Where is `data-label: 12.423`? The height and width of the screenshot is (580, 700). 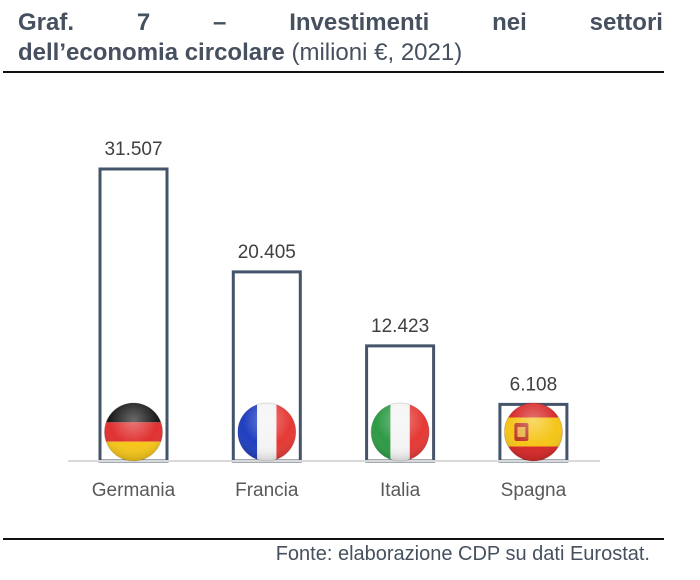
data-label: 12.423 is located at coordinates (400, 326).